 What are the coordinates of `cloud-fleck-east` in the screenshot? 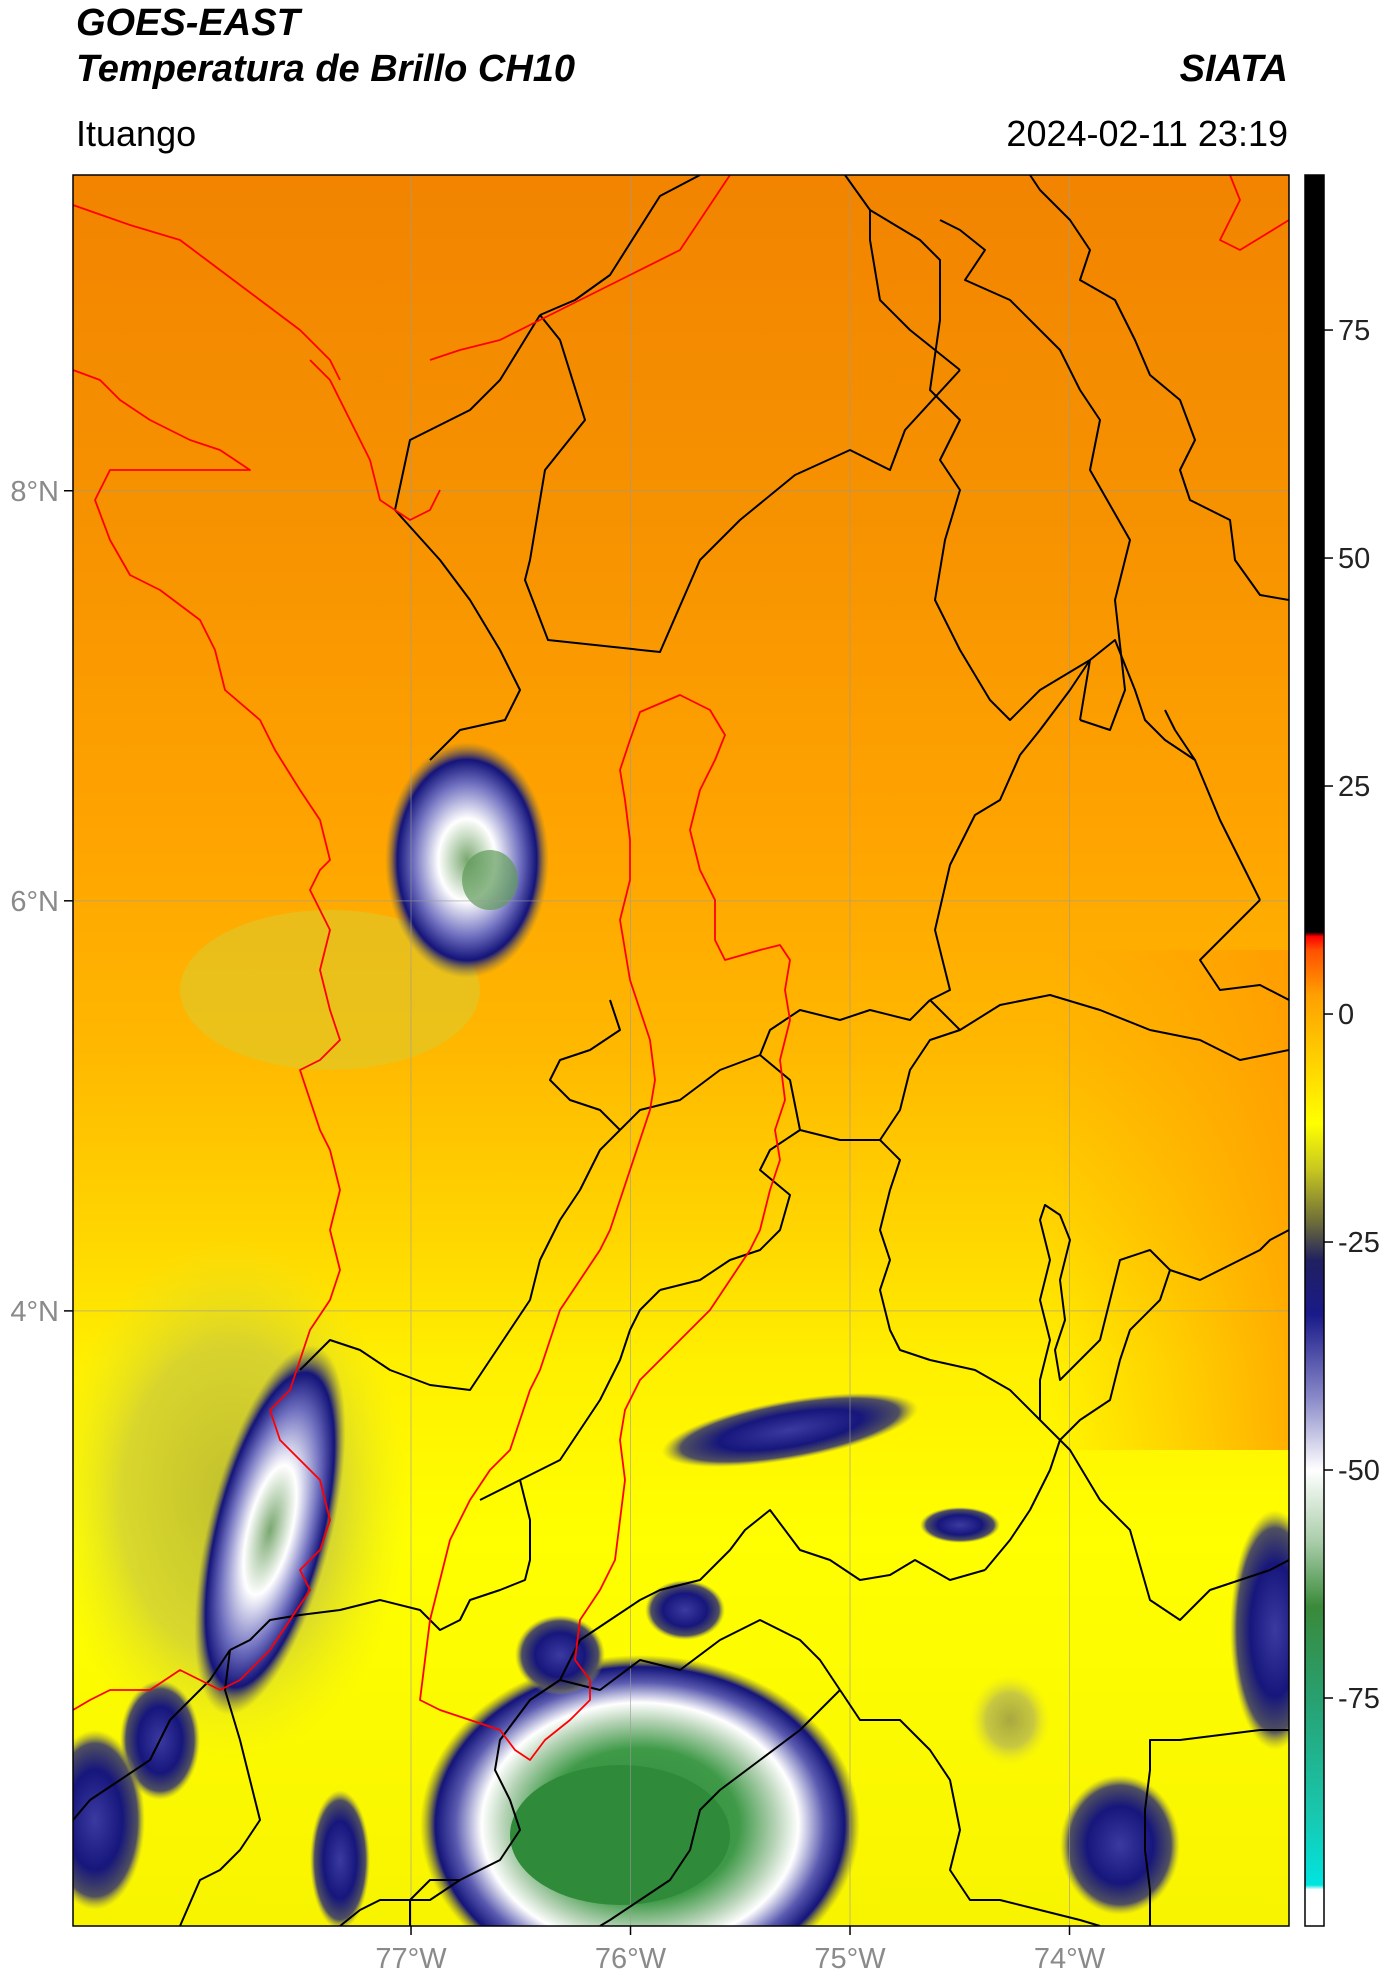 It's located at (960, 1525).